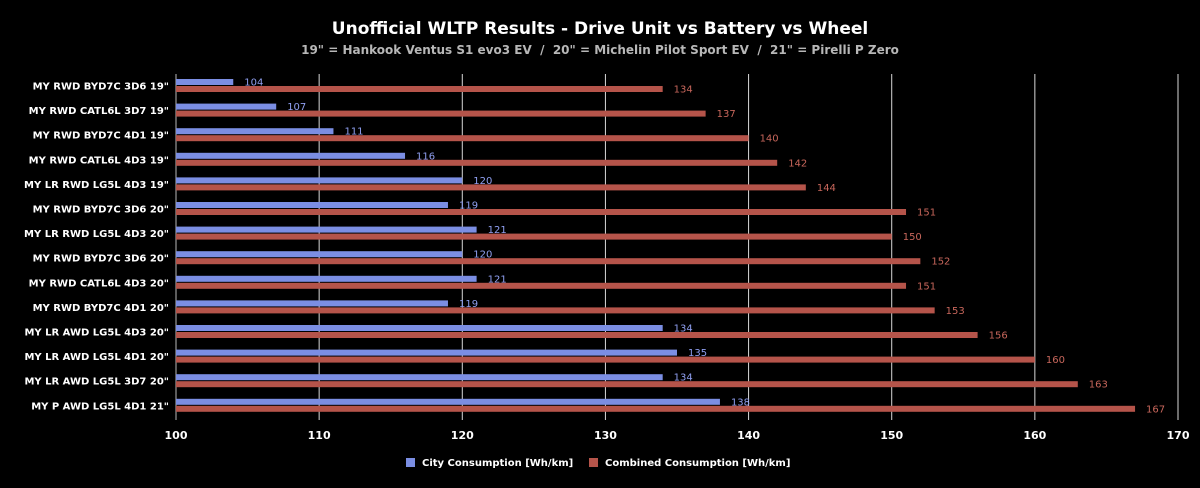 This screenshot has height=488, width=1200. What do you see at coordinates (425, 156) in the screenshot?
I see `data-label-city: 116` at bounding box center [425, 156].